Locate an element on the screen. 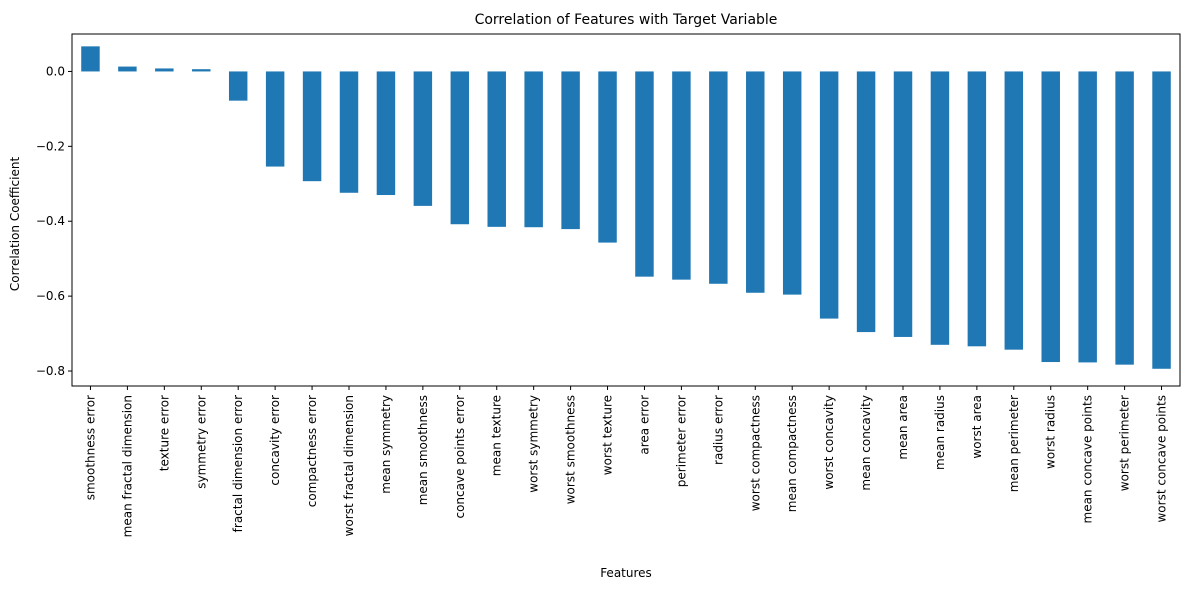  x-tick-label: texture error is located at coordinates (164, 433).